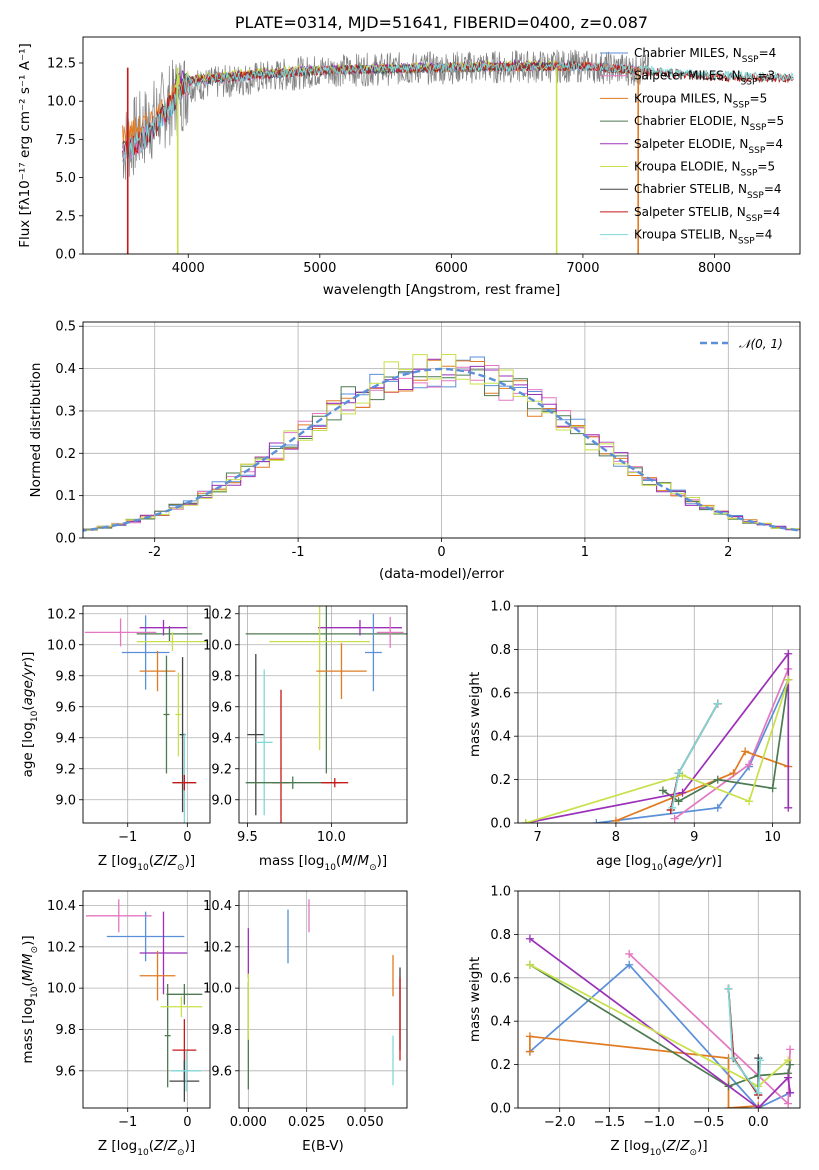 This screenshot has height=1170, width=819. What do you see at coordinates (442, 290) in the screenshot?
I see `spectrum-xlabel: wavelength [Angstrom, rest frame]` at bounding box center [442, 290].